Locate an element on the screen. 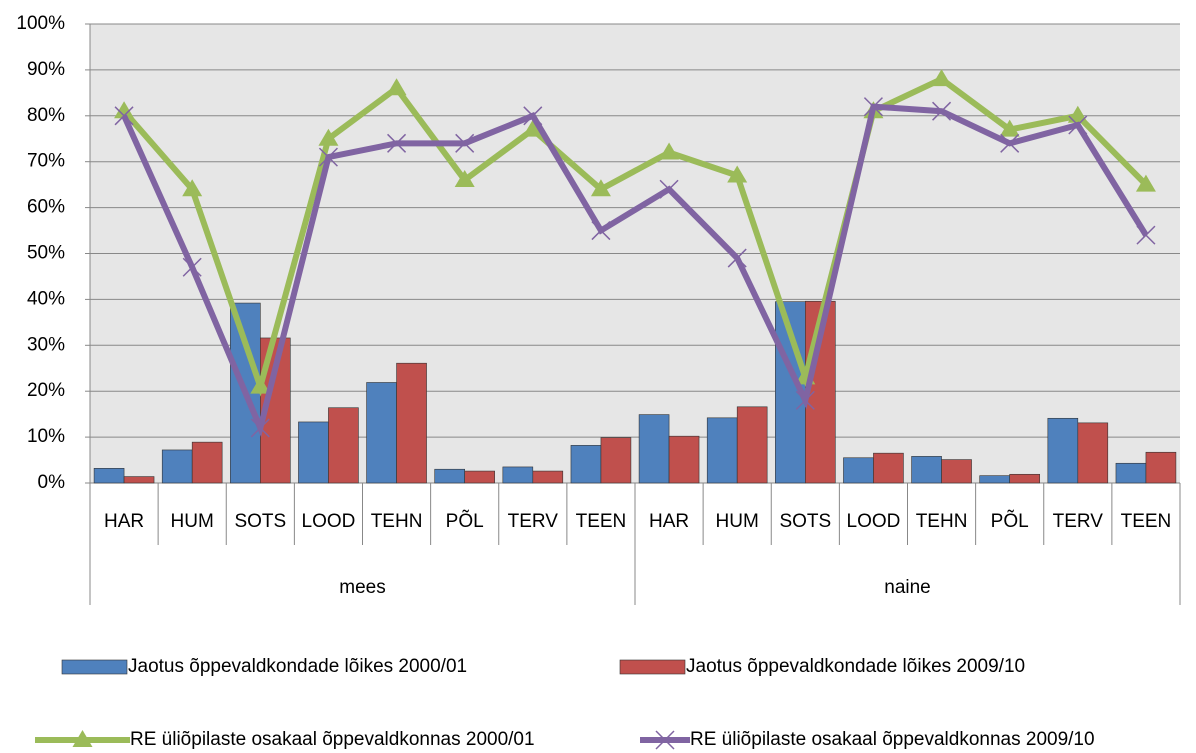 The height and width of the screenshot is (753, 1196). y-tick-label: 50% is located at coordinates (46, 253).